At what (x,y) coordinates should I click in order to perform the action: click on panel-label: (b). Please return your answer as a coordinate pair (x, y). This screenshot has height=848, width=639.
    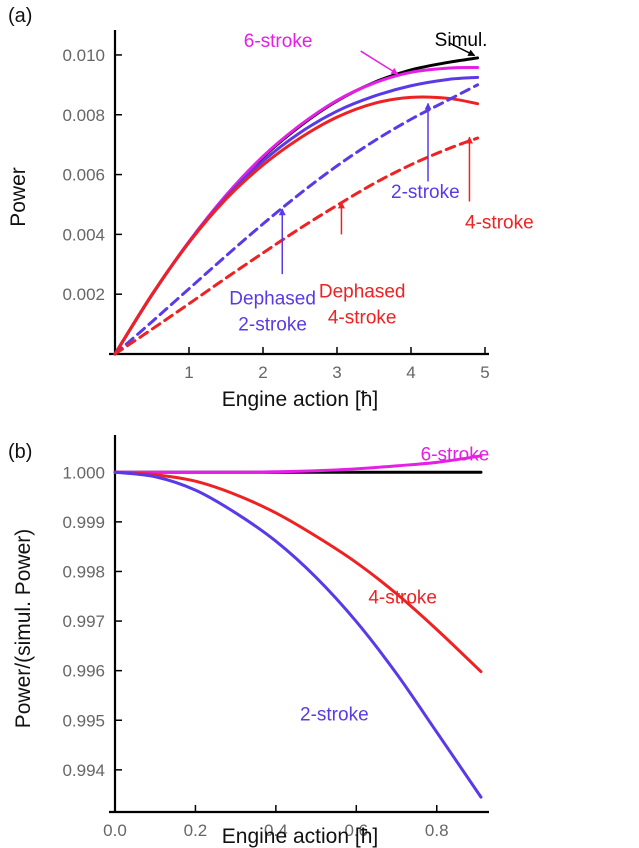
    Looking at the image, I should click on (20, 452).